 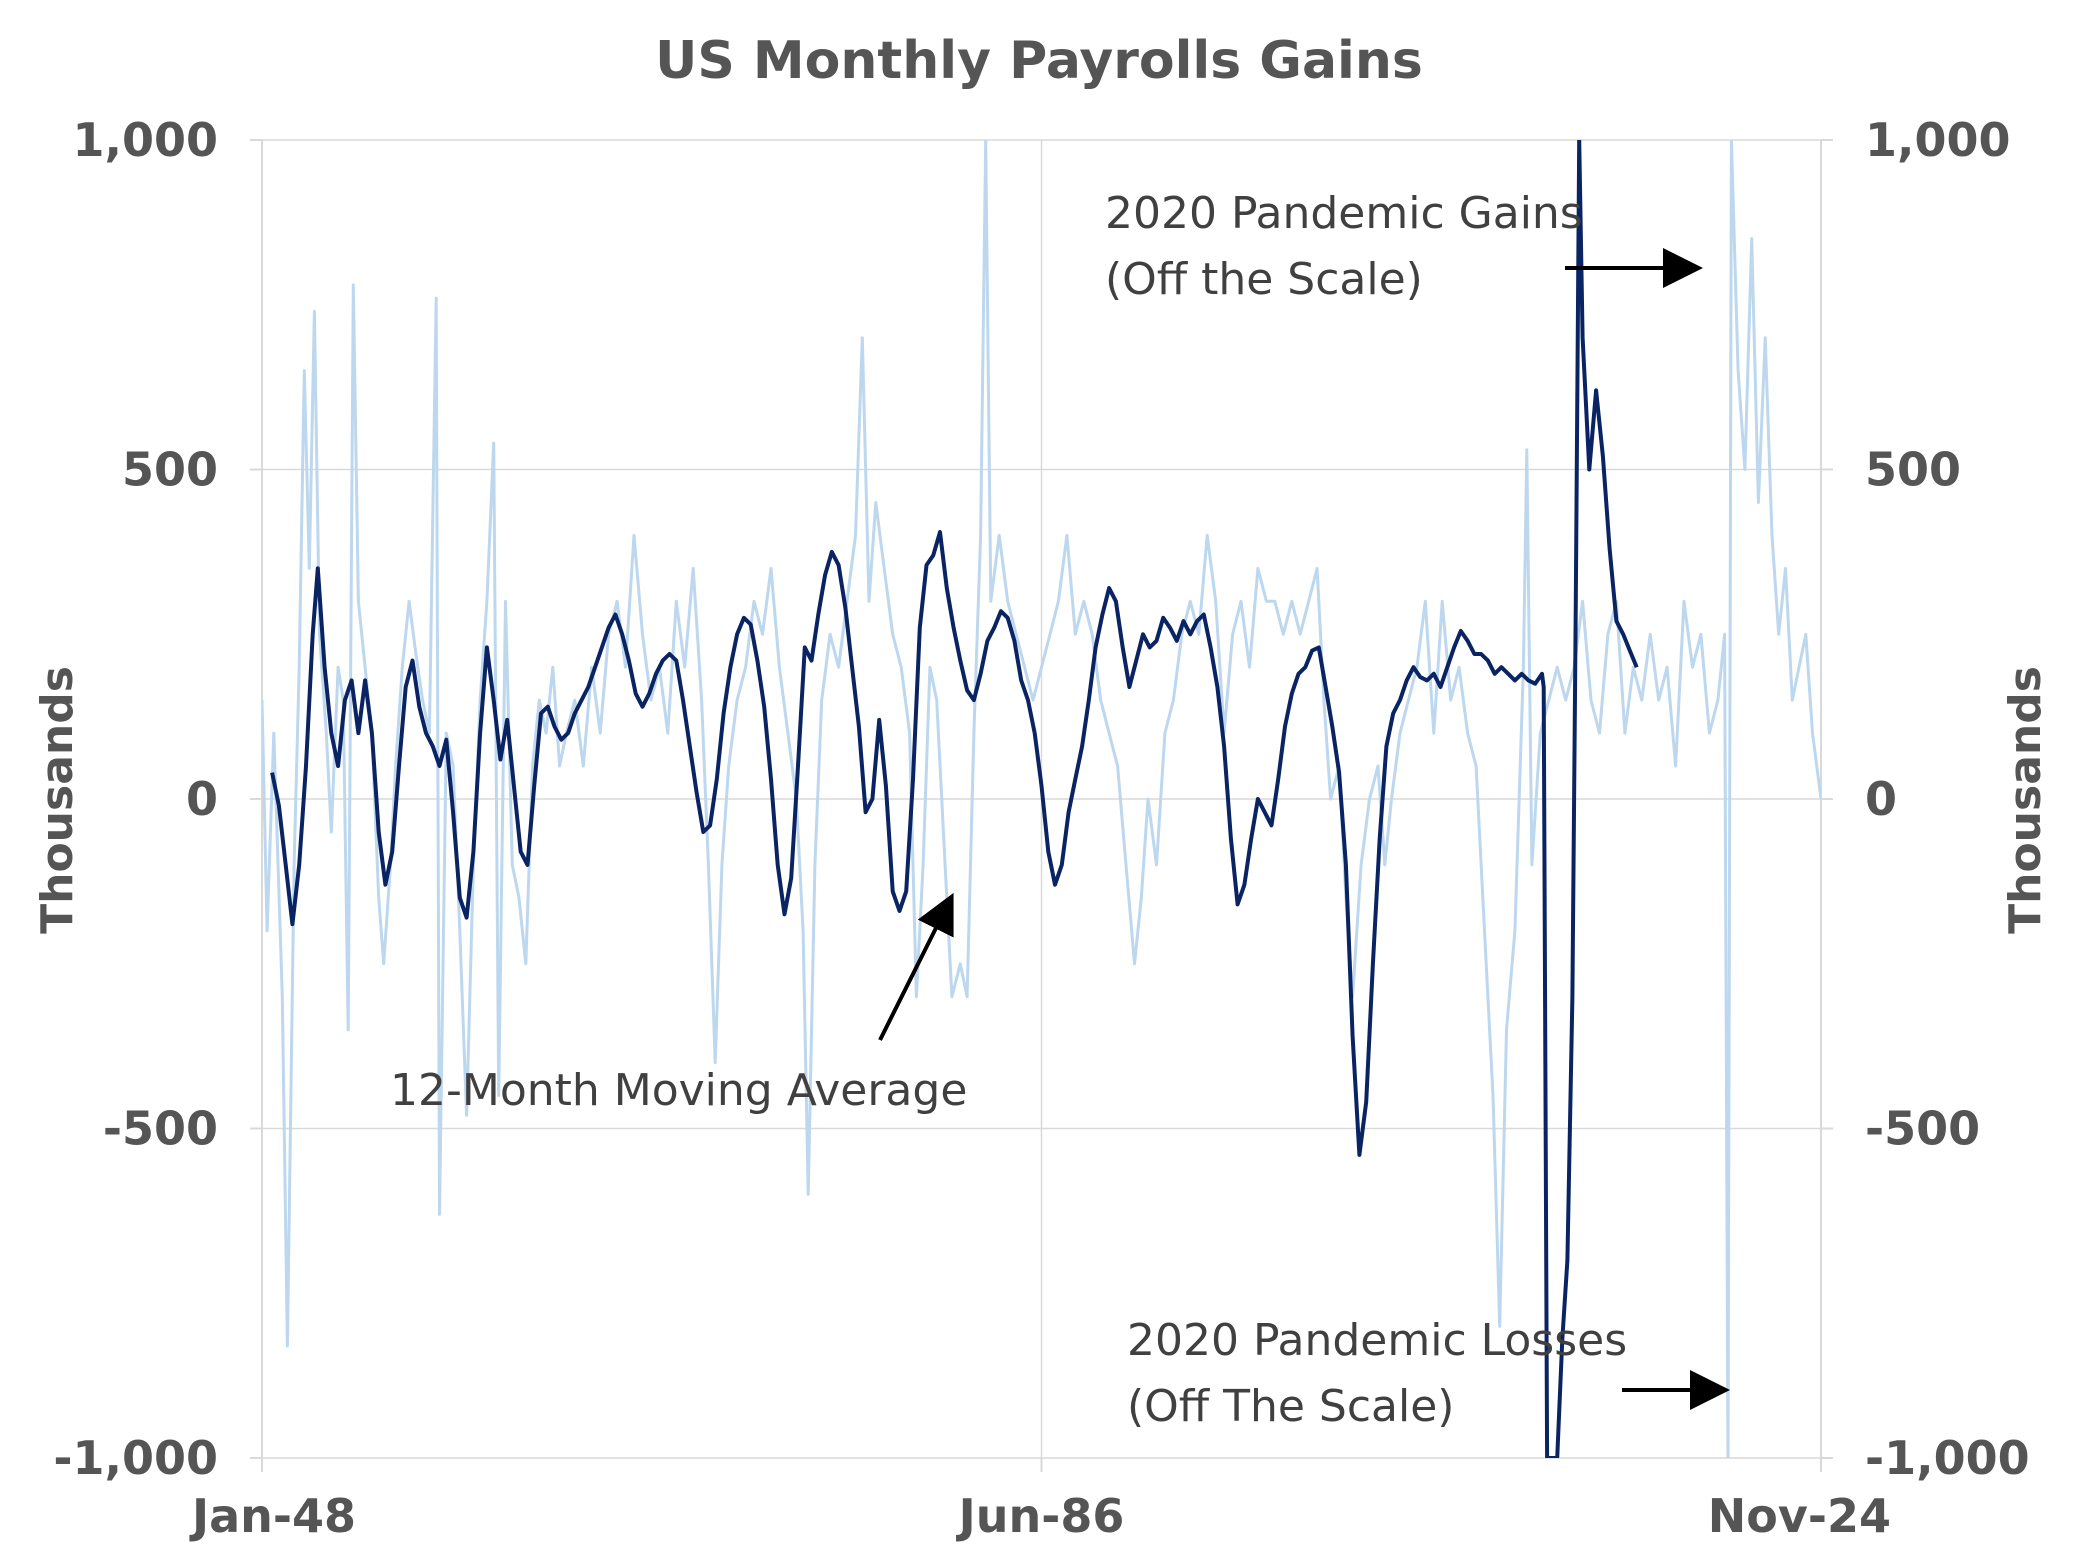 What do you see at coordinates (1881, 799) in the screenshot?
I see `y-tick-label-right: 0` at bounding box center [1881, 799].